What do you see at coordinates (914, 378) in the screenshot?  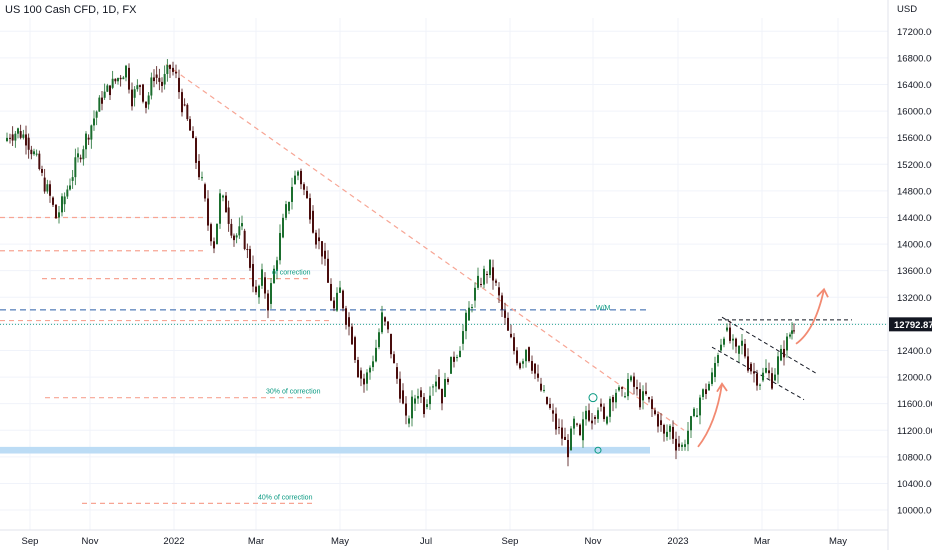 I see `y-tick-label: 12000.00` at bounding box center [914, 378].